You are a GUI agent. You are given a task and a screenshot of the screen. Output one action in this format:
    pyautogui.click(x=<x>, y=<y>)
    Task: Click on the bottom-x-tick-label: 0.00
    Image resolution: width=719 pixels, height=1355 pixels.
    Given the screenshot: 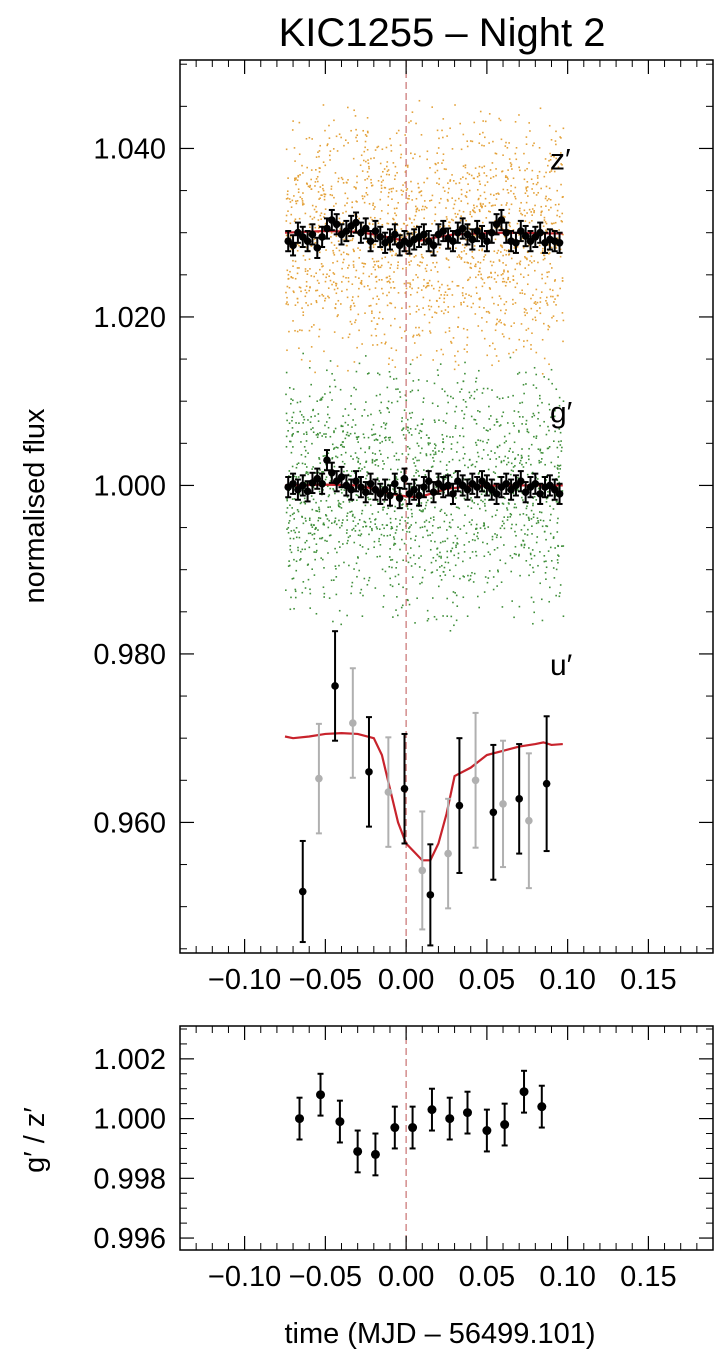 What is the action you would take?
    pyautogui.click(x=406, y=1277)
    